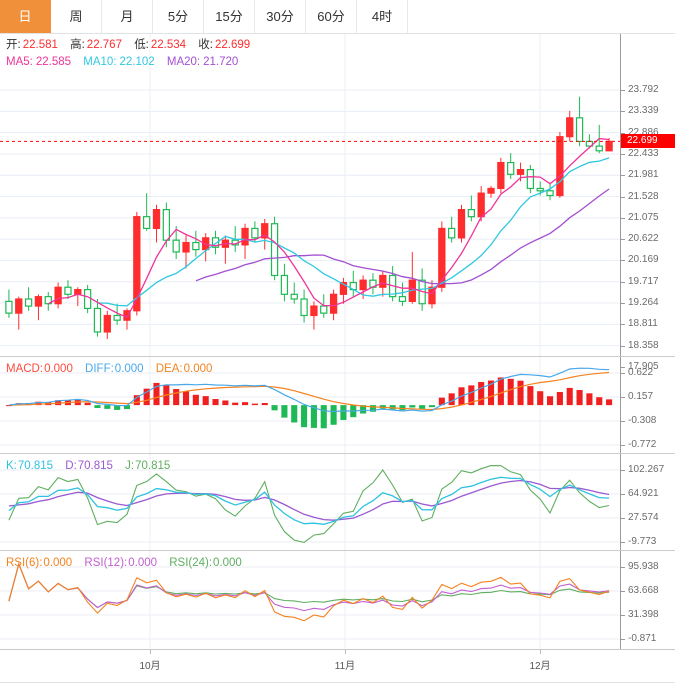  I want to click on tab-month-label: 月, so click(127, 16).